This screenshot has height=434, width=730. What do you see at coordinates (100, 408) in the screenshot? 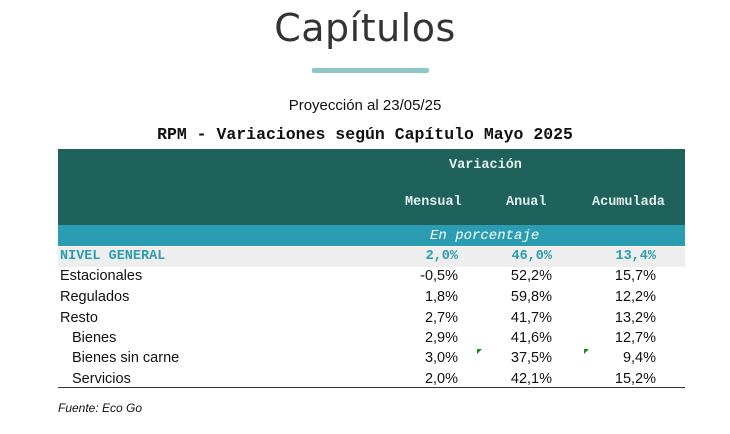
I see `source-note: Fuente: Eco Go` at bounding box center [100, 408].